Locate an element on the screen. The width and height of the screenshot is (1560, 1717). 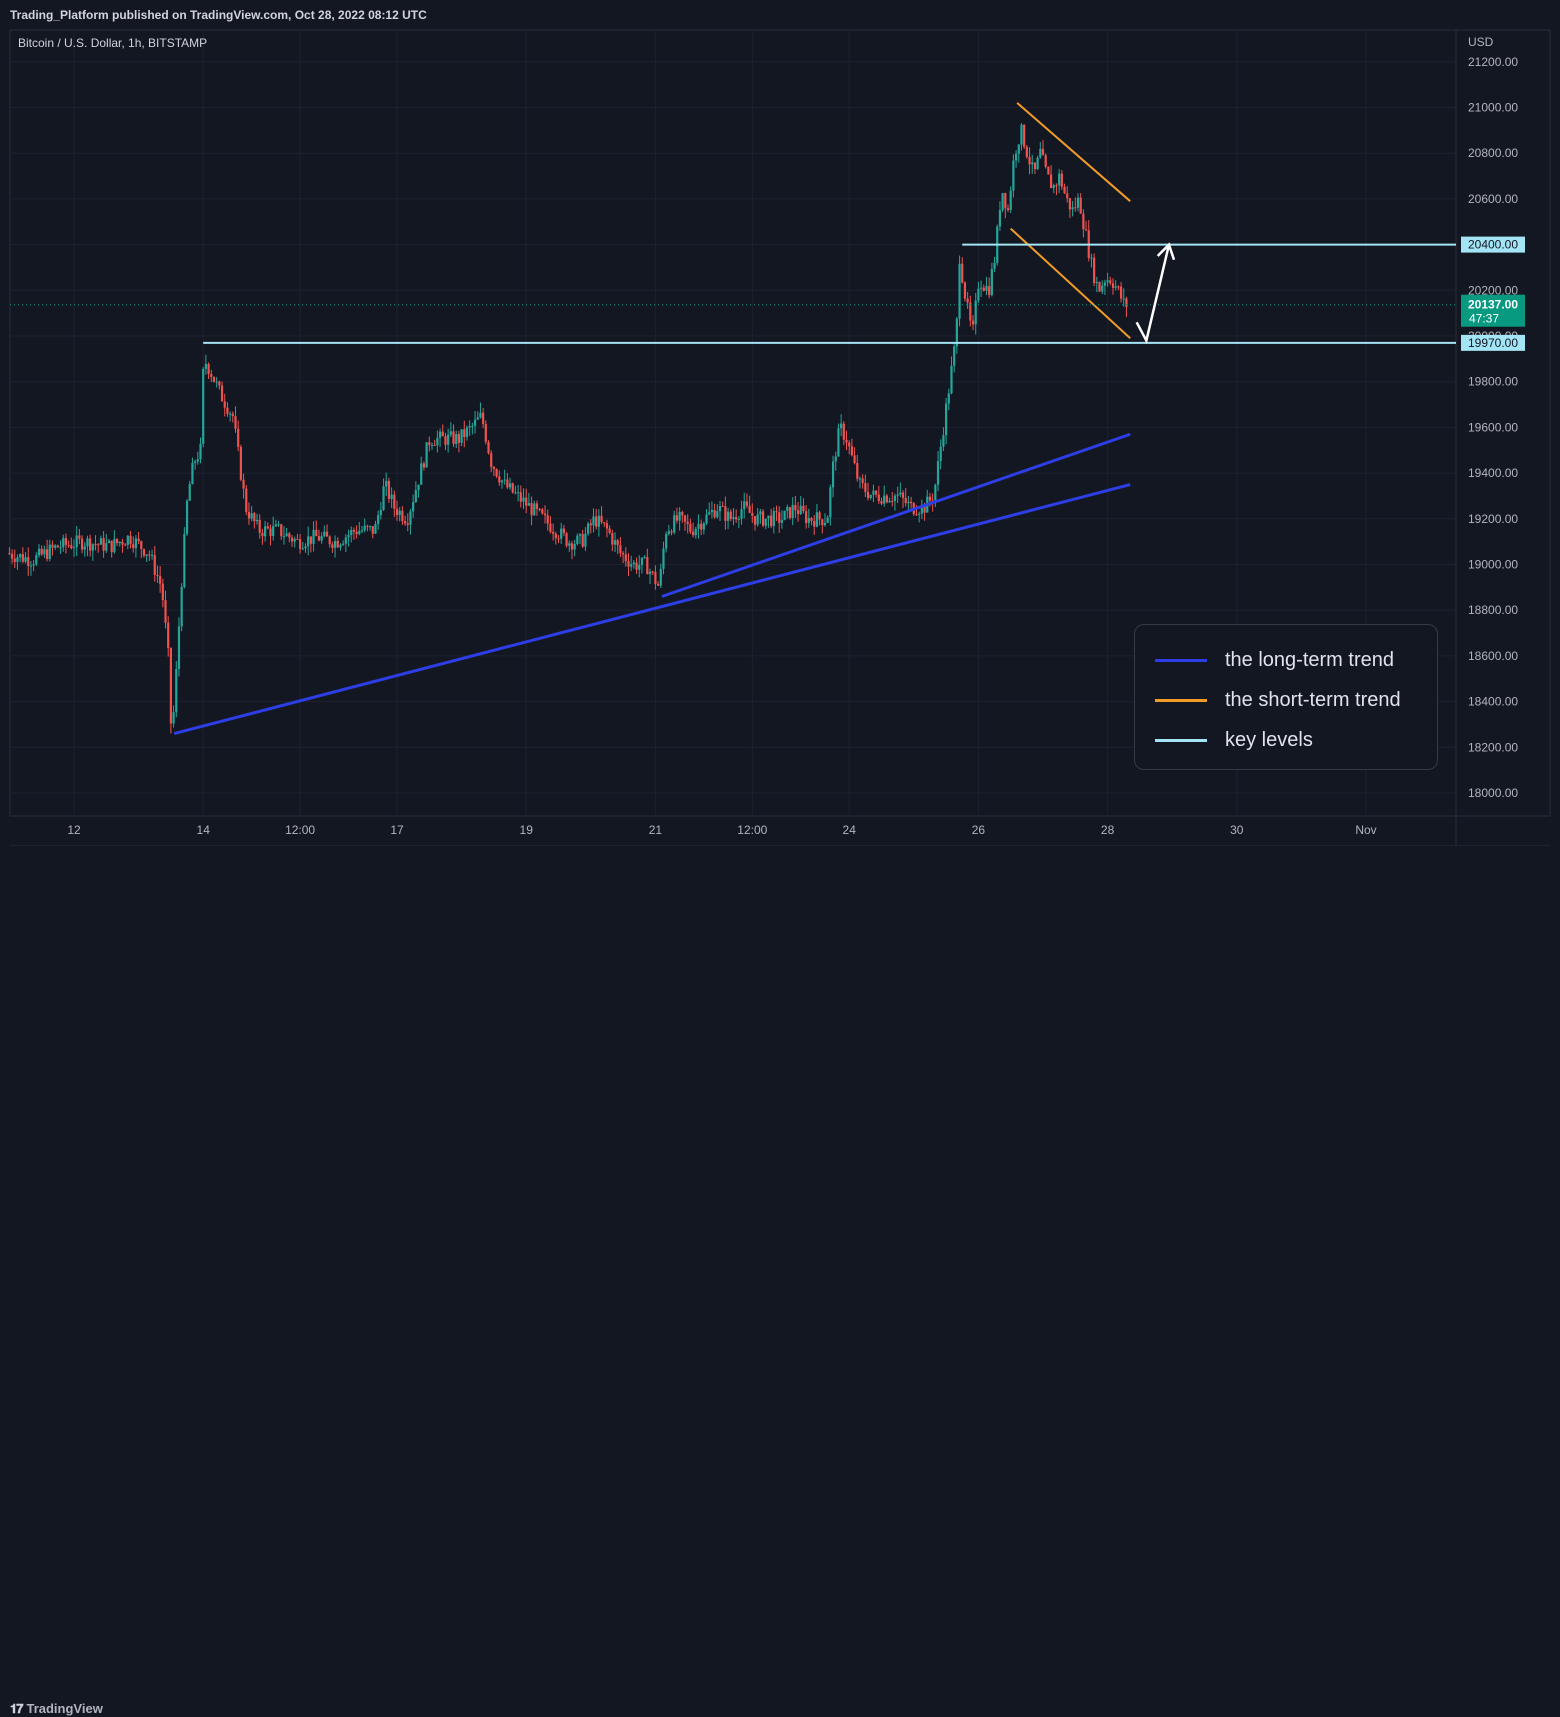
tradingview-brand: 𝟏𝟕 TradingView is located at coordinates (56, 1709).